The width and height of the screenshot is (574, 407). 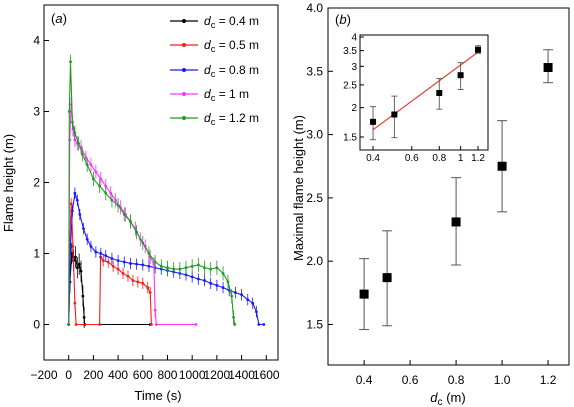 What do you see at coordinates (166, 259) in the screenshot?
I see `series-line` at bounding box center [166, 259].